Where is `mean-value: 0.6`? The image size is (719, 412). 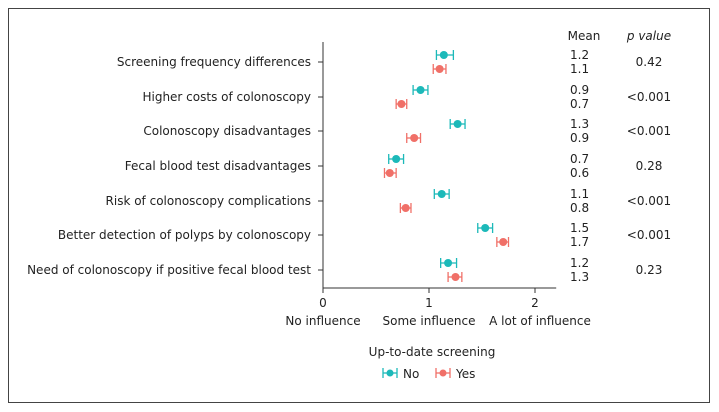 mean-value: 0.6 is located at coordinates (579, 173).